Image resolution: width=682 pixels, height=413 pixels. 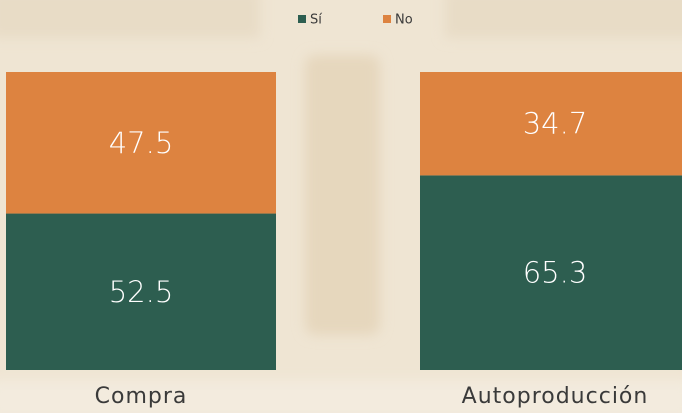 I want to click on value-label: 65.3, so click(x=555, y=273).